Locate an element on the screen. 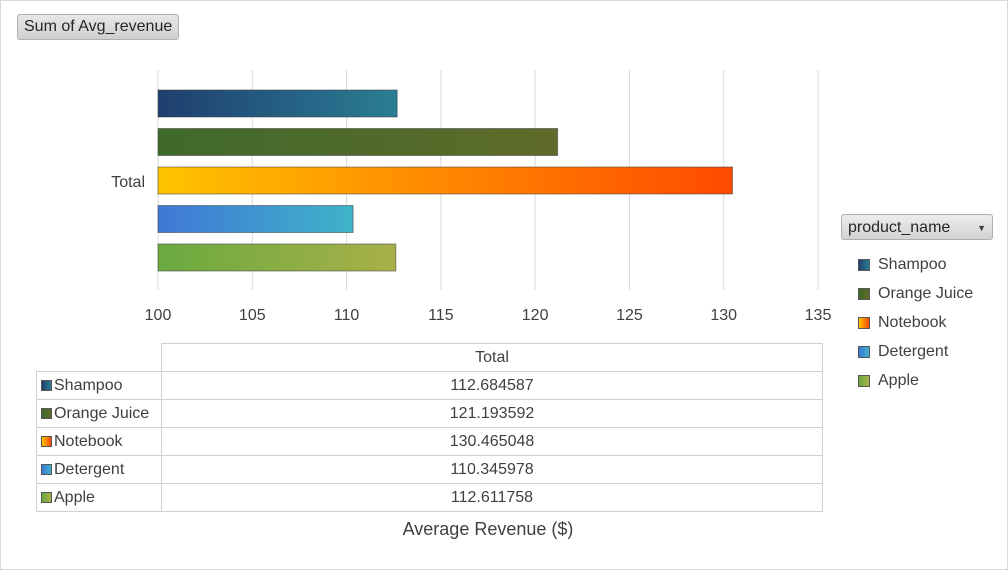 This screenshot has width=1008, height=570. table-row: Orange Juice 121.193592 is located at coordinates (429, 413).